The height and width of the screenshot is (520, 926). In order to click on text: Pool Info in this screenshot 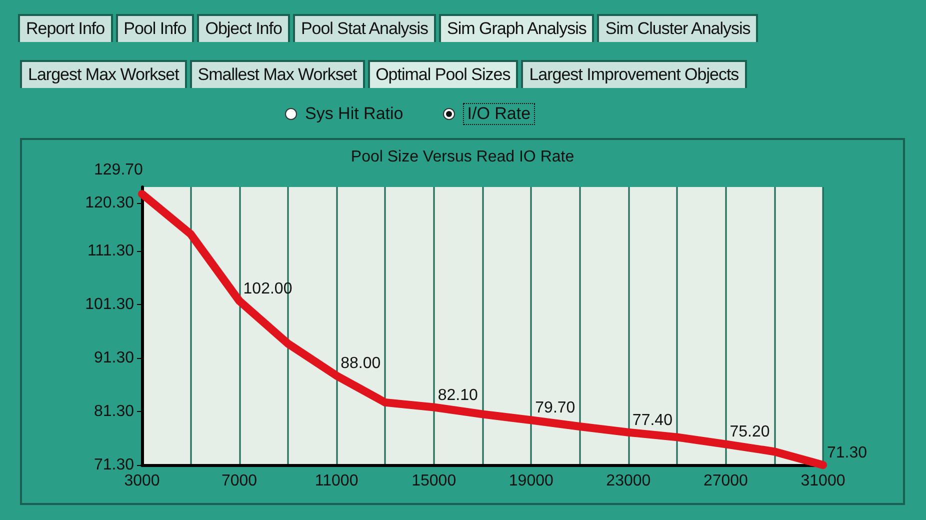, I will do `click(155, 28)`.